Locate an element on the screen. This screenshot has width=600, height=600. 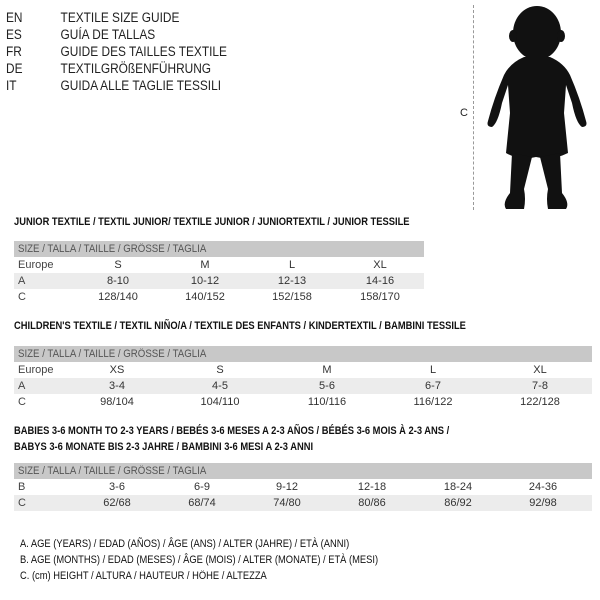
table-row: Europe S M L XL is located at coordinates (202, 265).